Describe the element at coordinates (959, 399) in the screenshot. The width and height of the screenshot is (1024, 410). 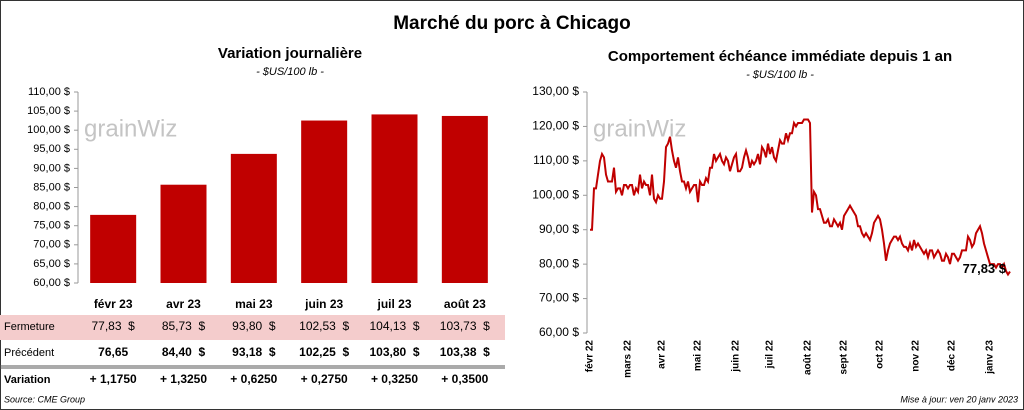
I see `update-note: Mise à jour: ven 20 janv 2023` at that location.